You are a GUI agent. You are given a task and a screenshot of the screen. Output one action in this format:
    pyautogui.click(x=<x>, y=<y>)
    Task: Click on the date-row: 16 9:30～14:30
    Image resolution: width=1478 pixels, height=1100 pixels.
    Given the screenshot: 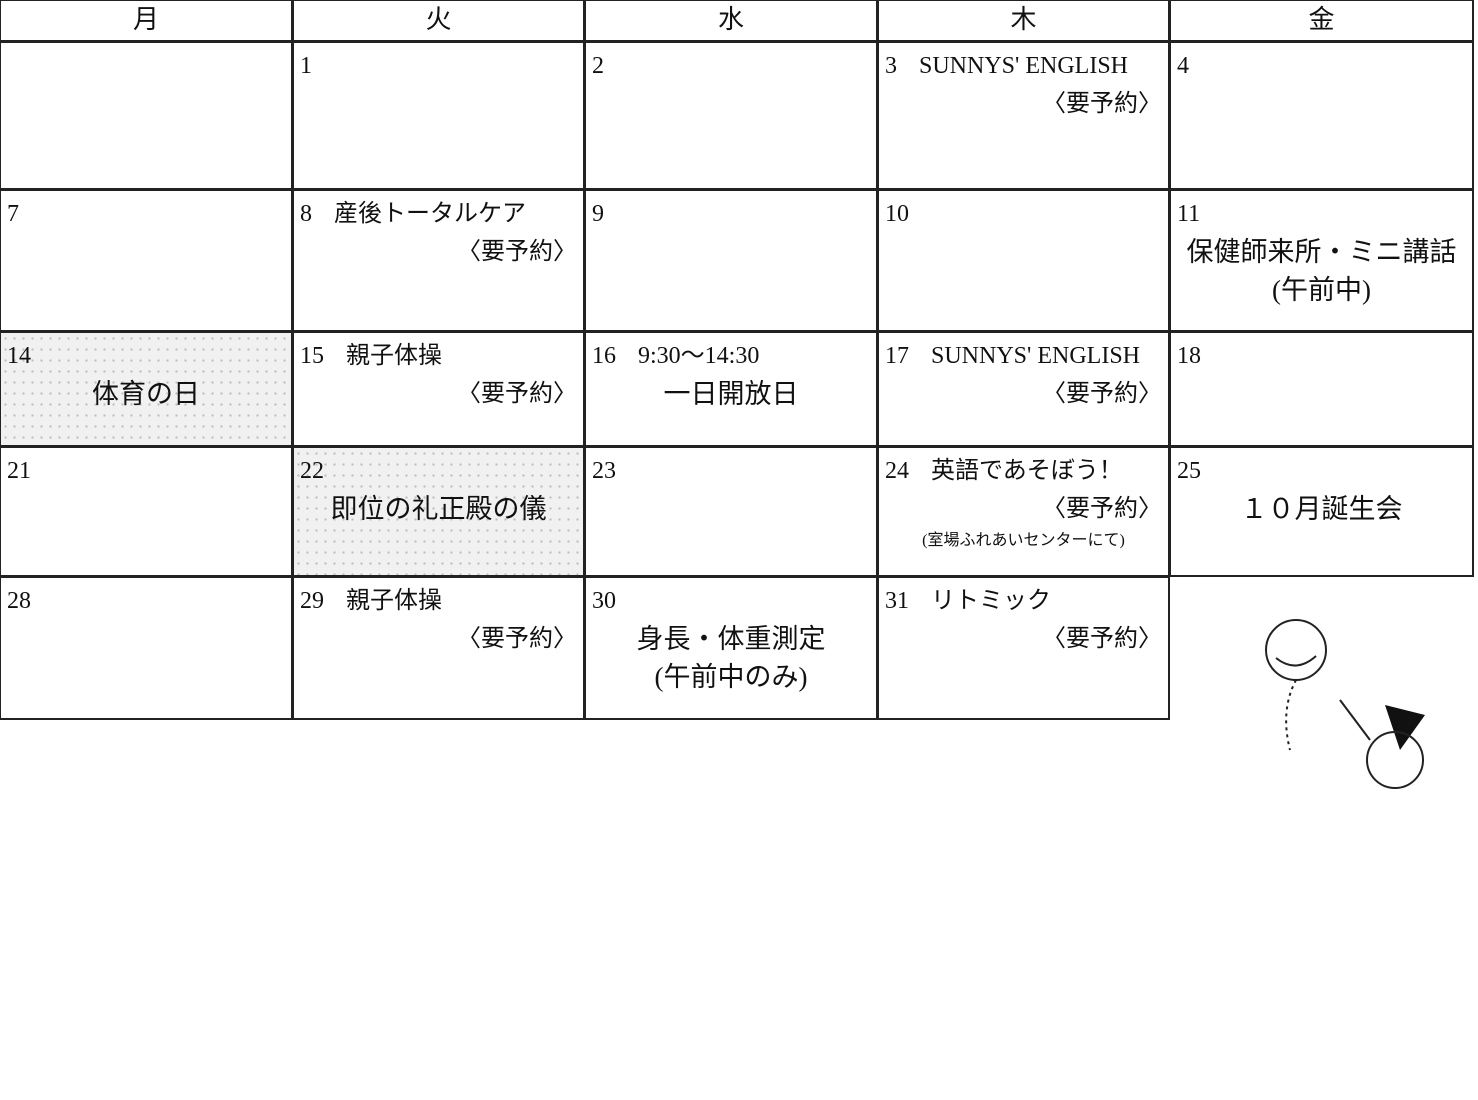 What is the action you would take?
    pyautogui.click(x=731, y=356)
    